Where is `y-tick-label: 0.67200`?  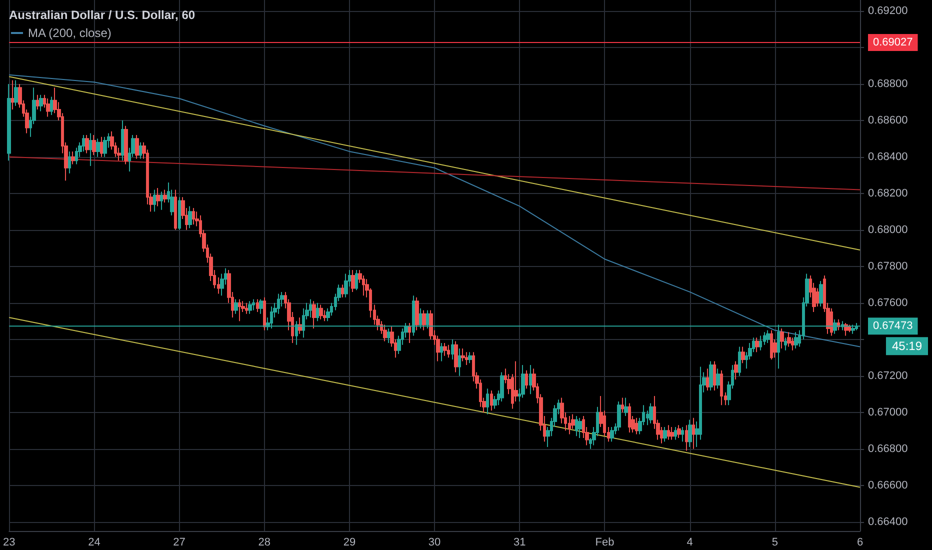 y-tick-label: 0.67200 is located at coordinates (888, 376).